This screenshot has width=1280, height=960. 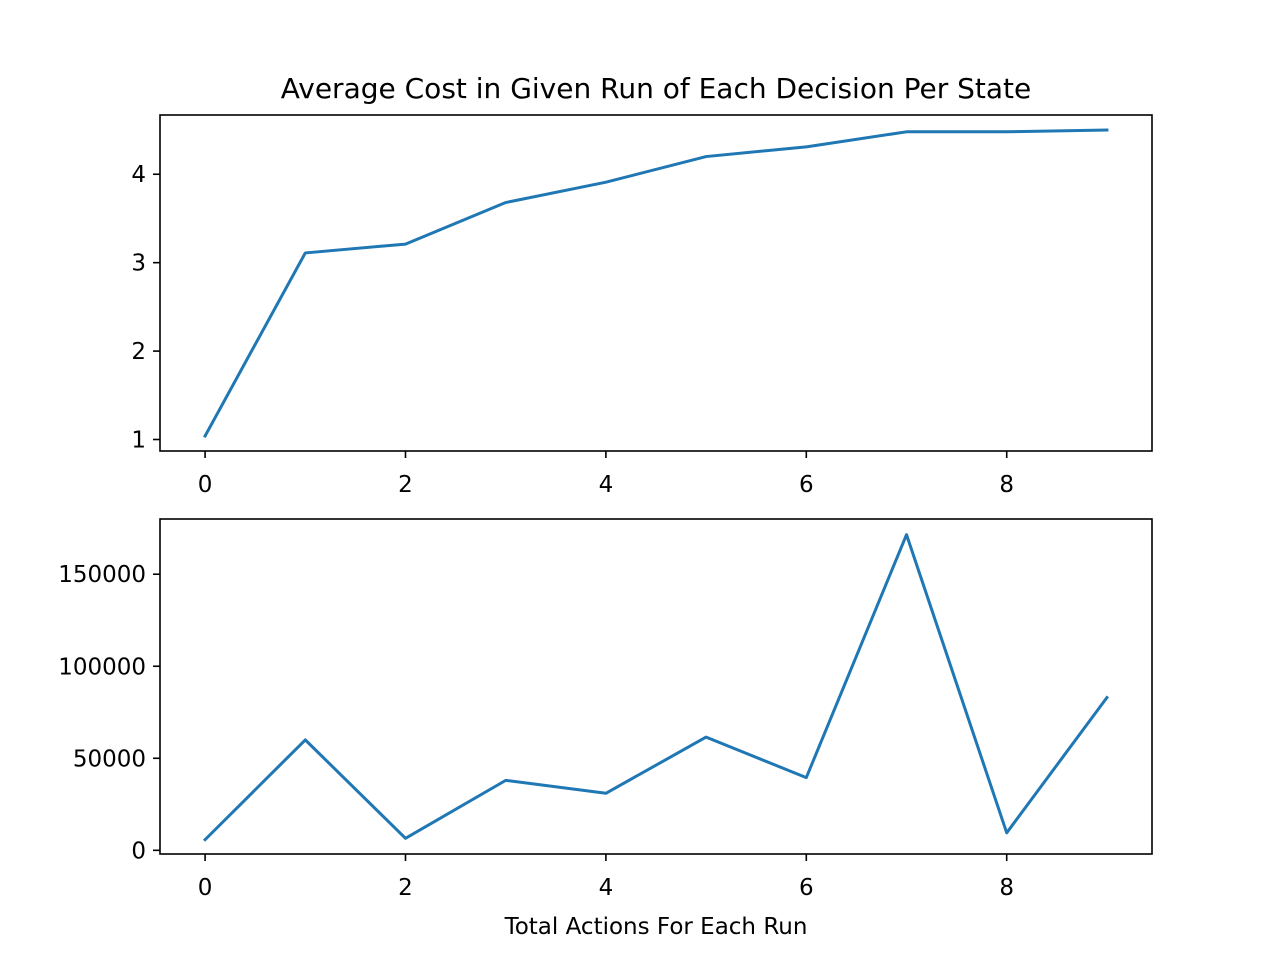 What do you see at coordinates (102, 575) in the screenshot?
I see `bottom-y-tick-label: 150000` at bounding box center [102, 575].